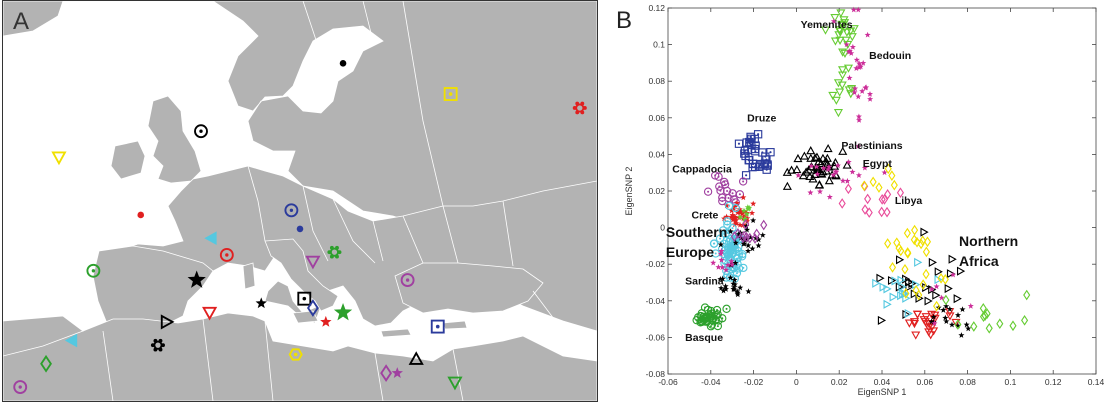  What do you see at coordinates (1096, 382) in the screenshot?
I see `x-tick-label: 0.14` at bounding box center [1096, 382].